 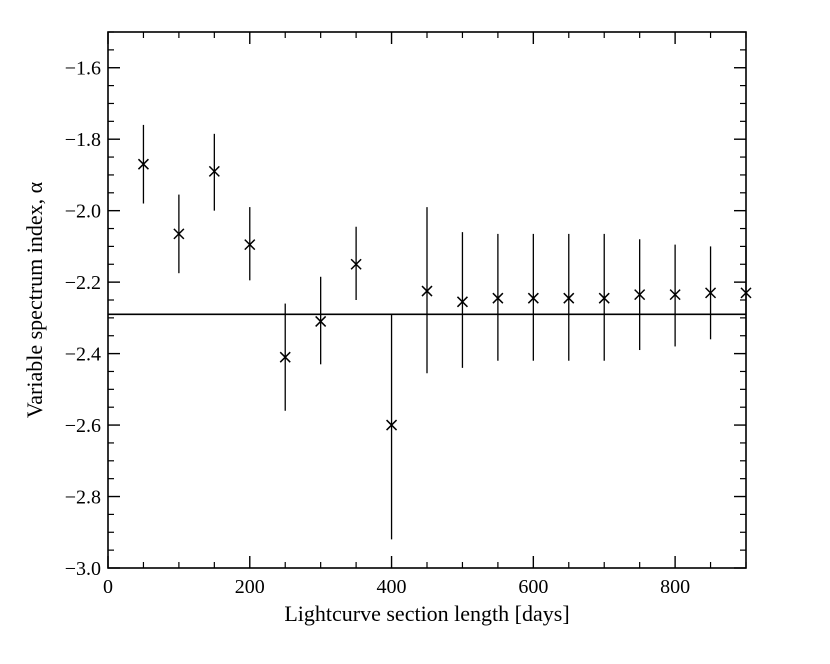 I want to click on x-axis-label: Lightcurve section length [days], so click(x=426, y=613).